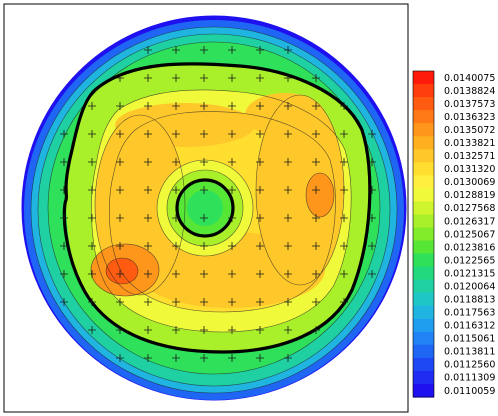  I want to click on colorbar-tick-label: 0.0117563, so click(469, 313).